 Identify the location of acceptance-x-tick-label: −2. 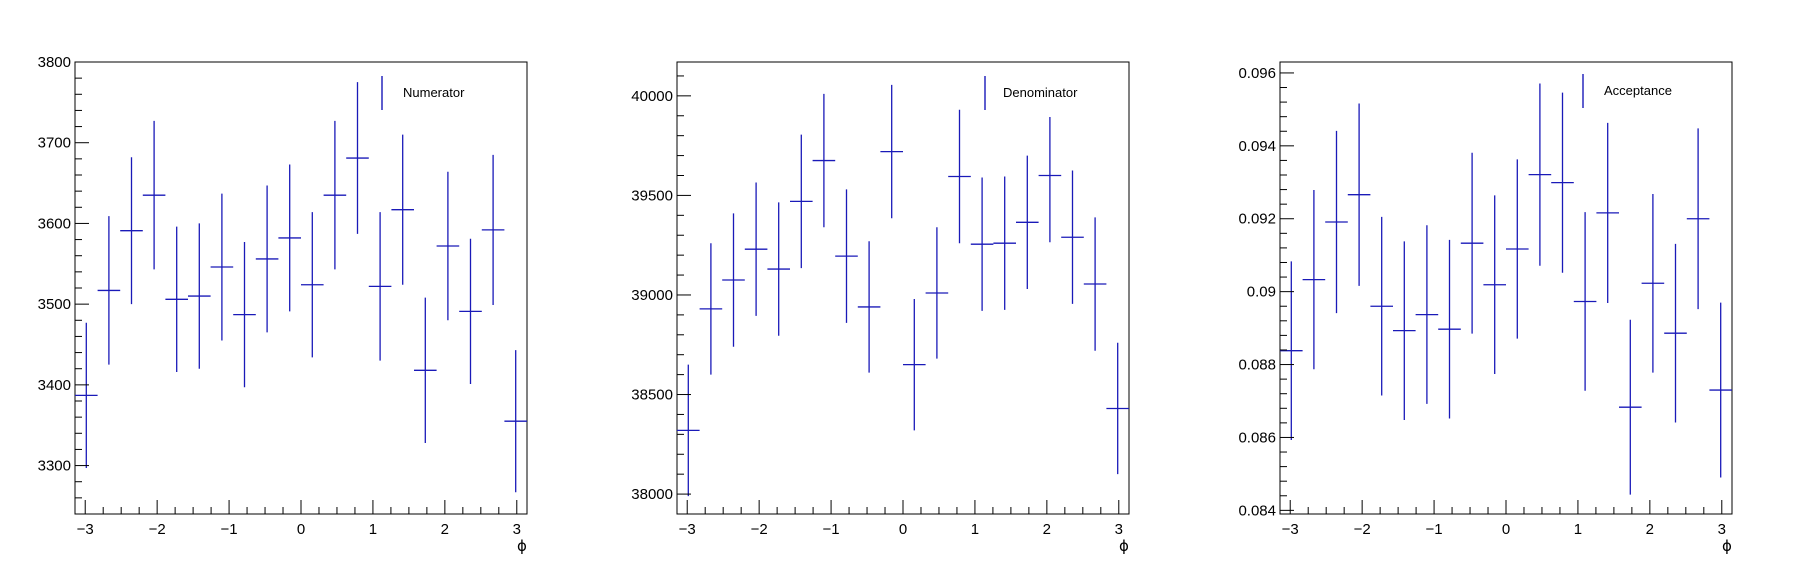
(1362, 529).